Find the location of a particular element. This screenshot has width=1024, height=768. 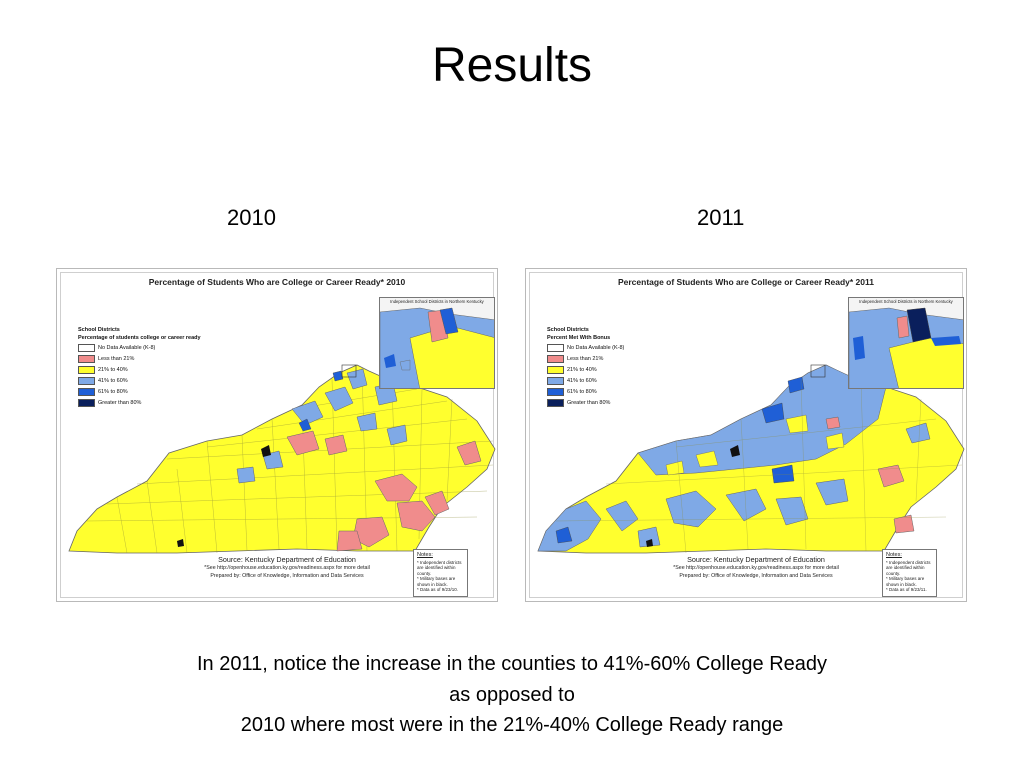

year-label-2010: 2010 is located at coordinates (251, 217).